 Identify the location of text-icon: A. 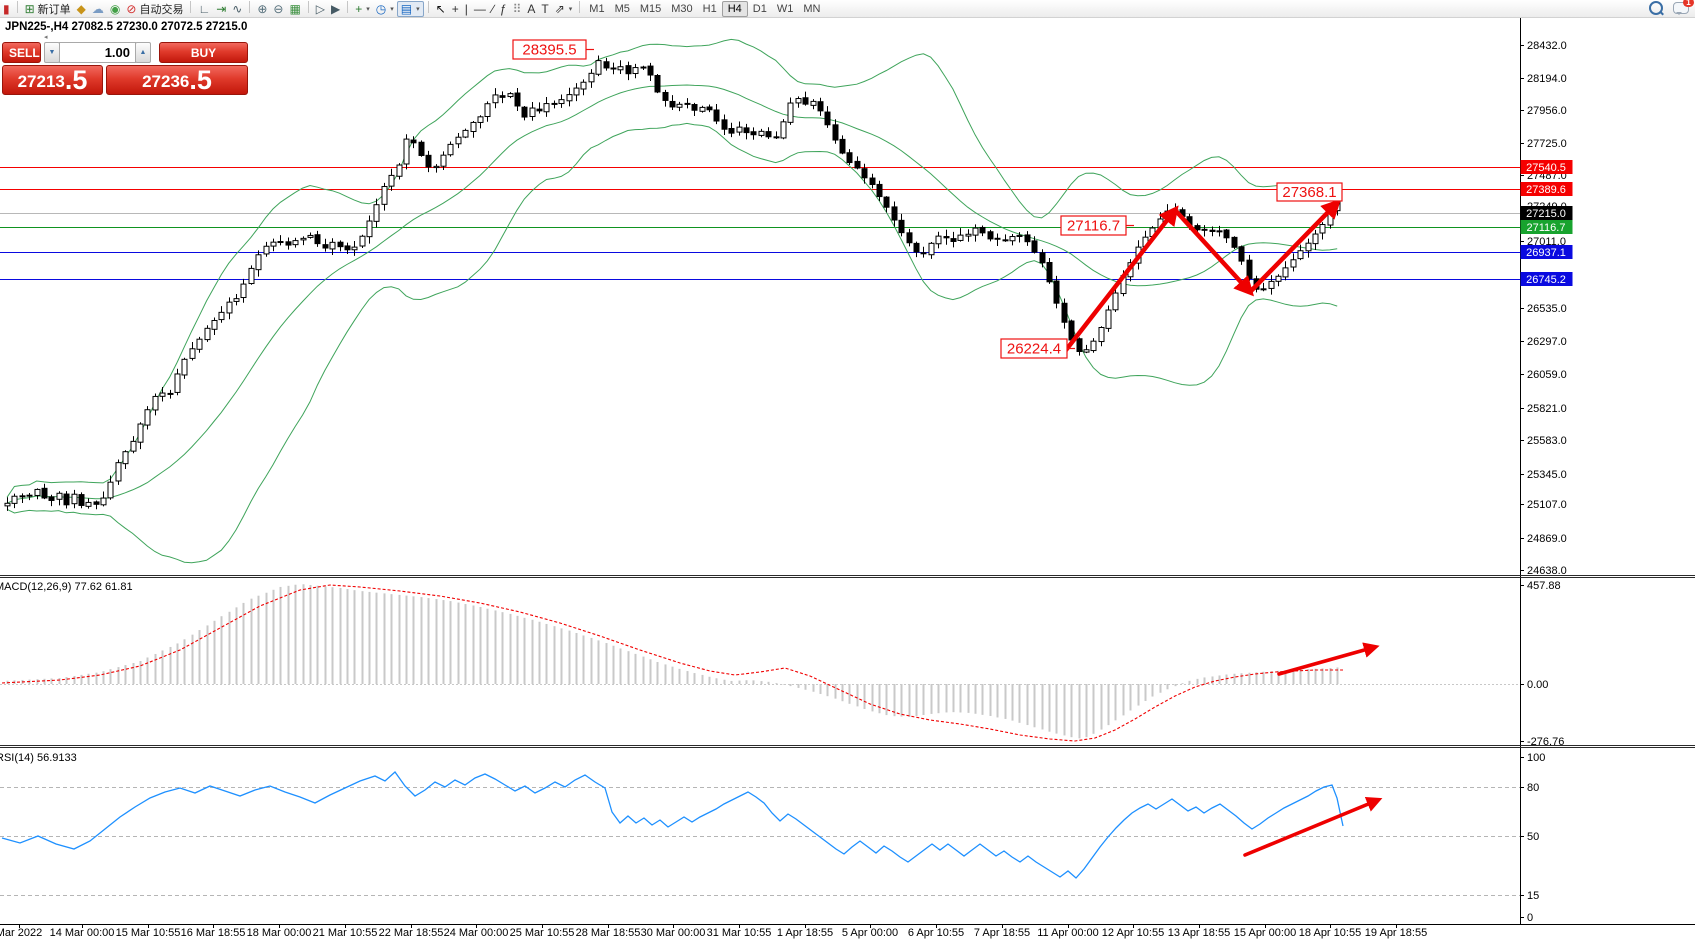
(531, 9).